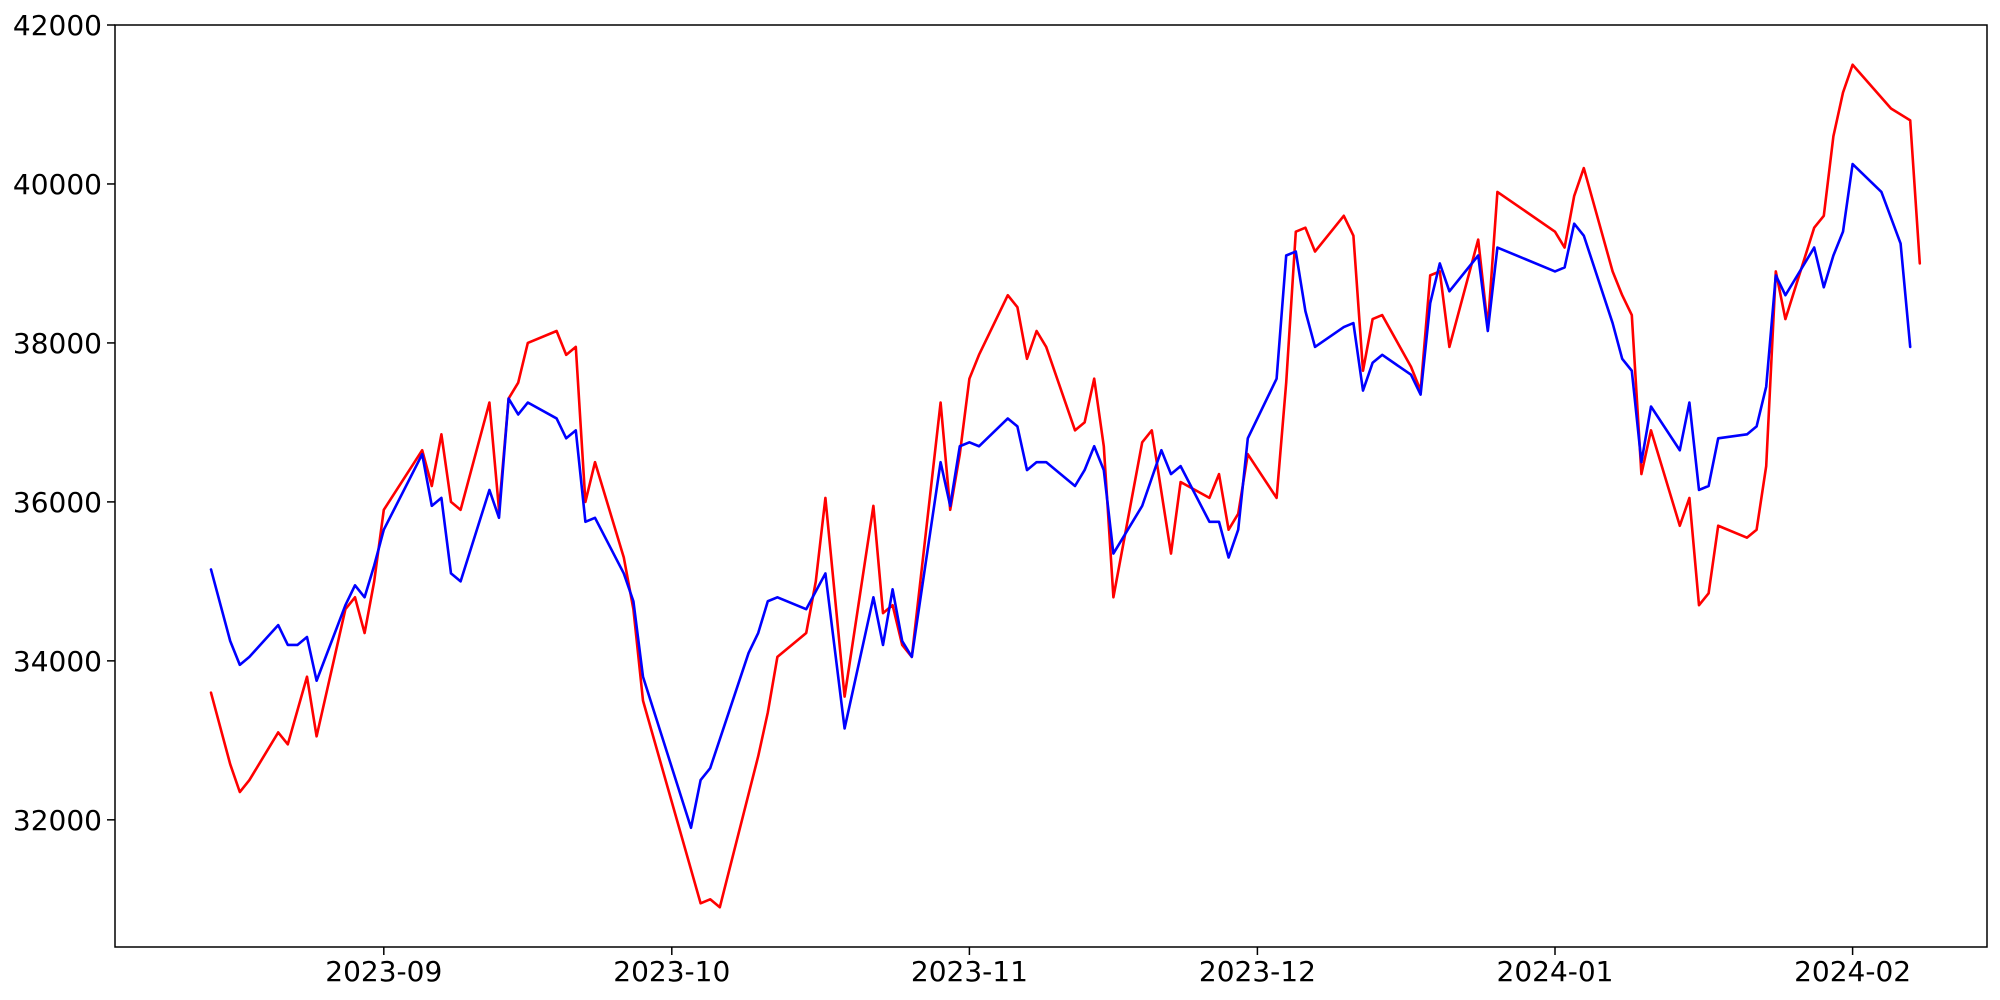 The height and width of the screenshot is (1000, 2000). What do you see at coordinates (1852, 971) in the screenshot?
I see `x-tick-label: 2024-02` at bounding box center [1852, 971].